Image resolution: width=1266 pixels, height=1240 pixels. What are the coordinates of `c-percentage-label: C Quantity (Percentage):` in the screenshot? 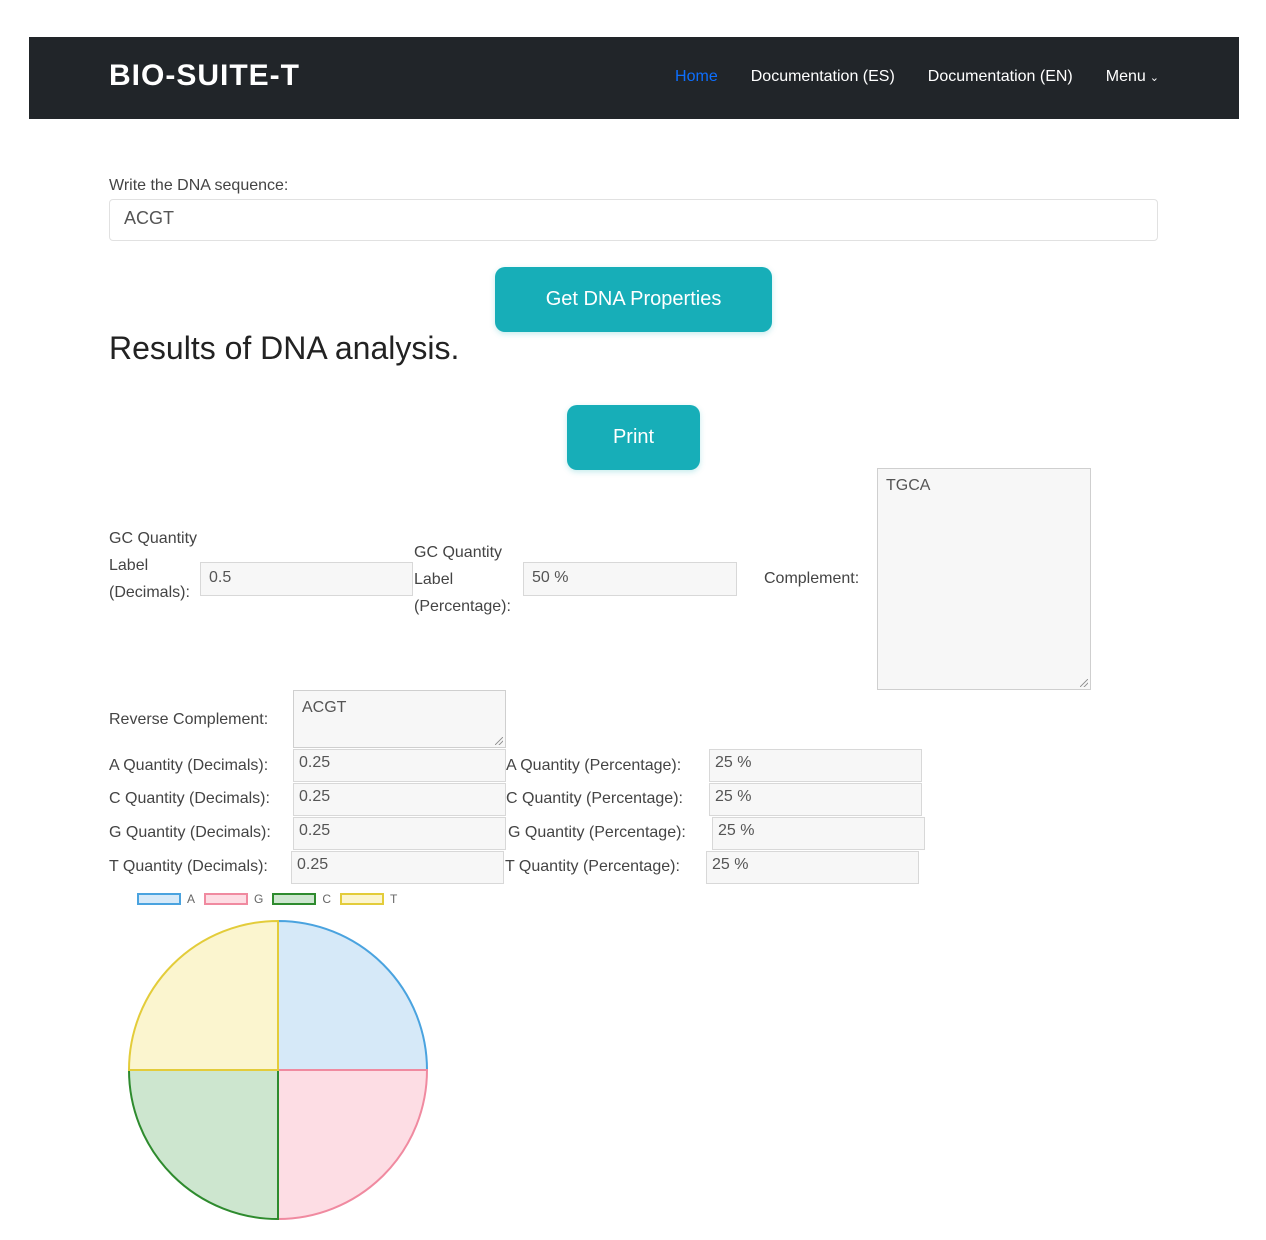 It's located at (594, 798).